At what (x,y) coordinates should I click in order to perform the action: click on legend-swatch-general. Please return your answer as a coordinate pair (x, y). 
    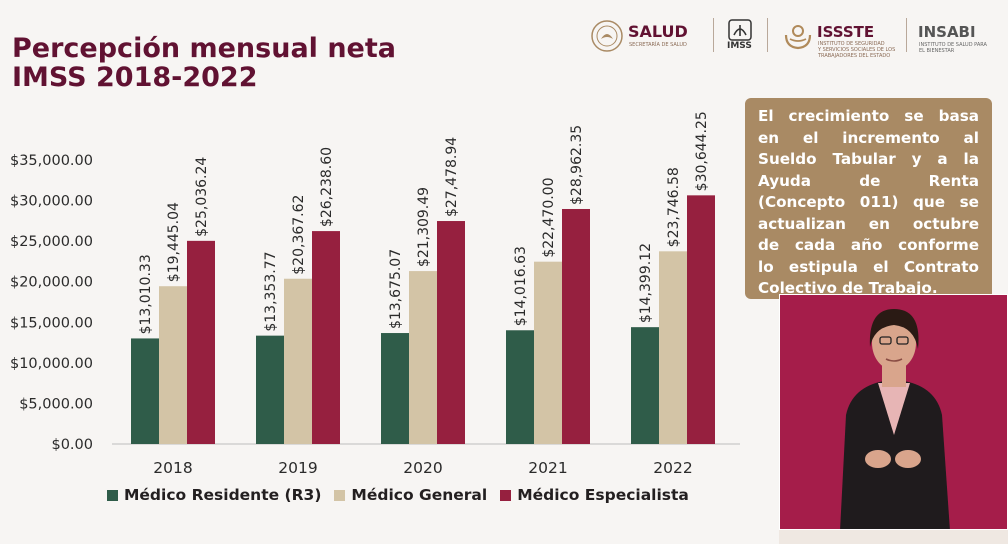
    Looking at the image, I should click on (340, 495).